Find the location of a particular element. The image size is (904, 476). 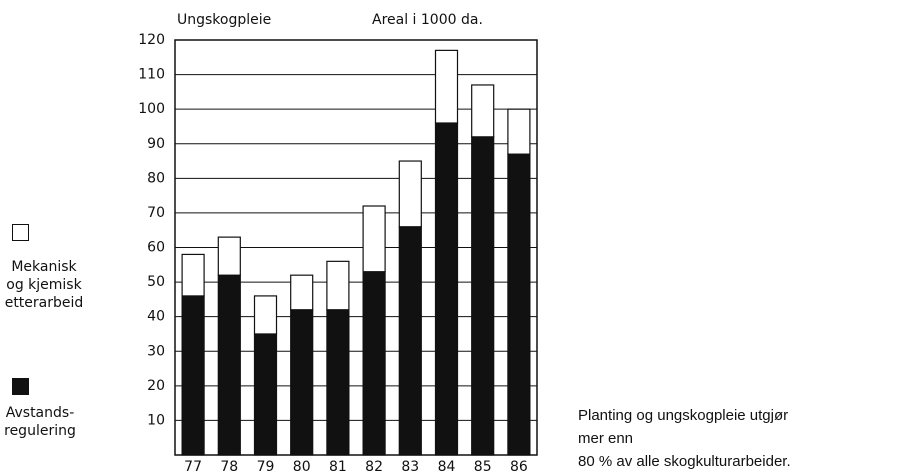

y-tick-label: 80 is located at coordinates (156, 178).